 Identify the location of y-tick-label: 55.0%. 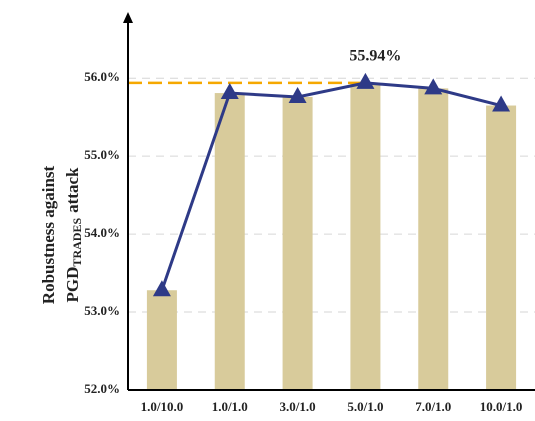
(102, 154).